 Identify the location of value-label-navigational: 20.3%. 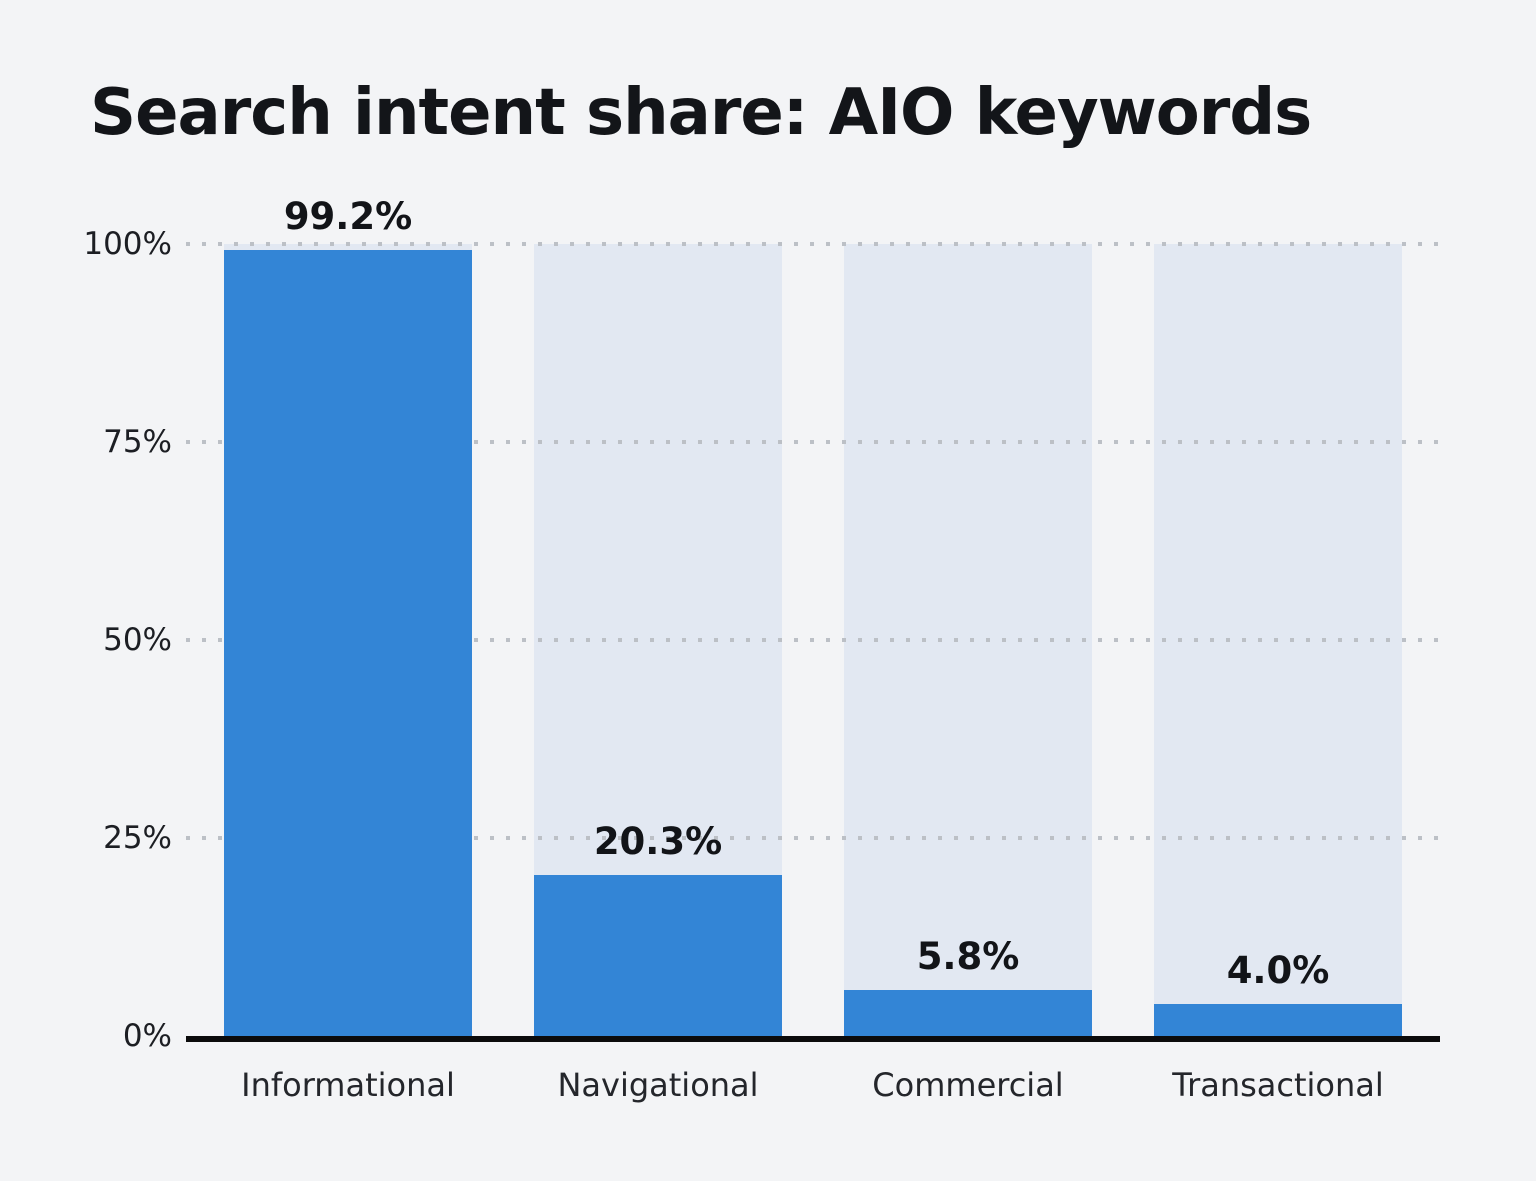
(658, 842).